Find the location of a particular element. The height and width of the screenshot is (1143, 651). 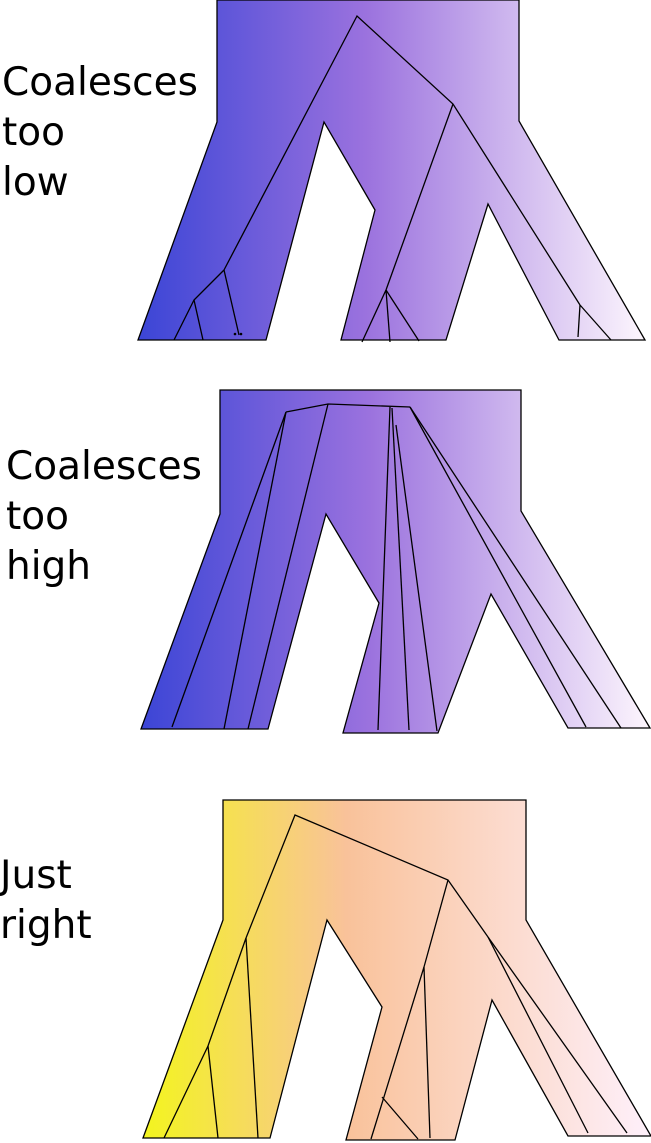

label-line: Just is located at coordinates (36, 875).